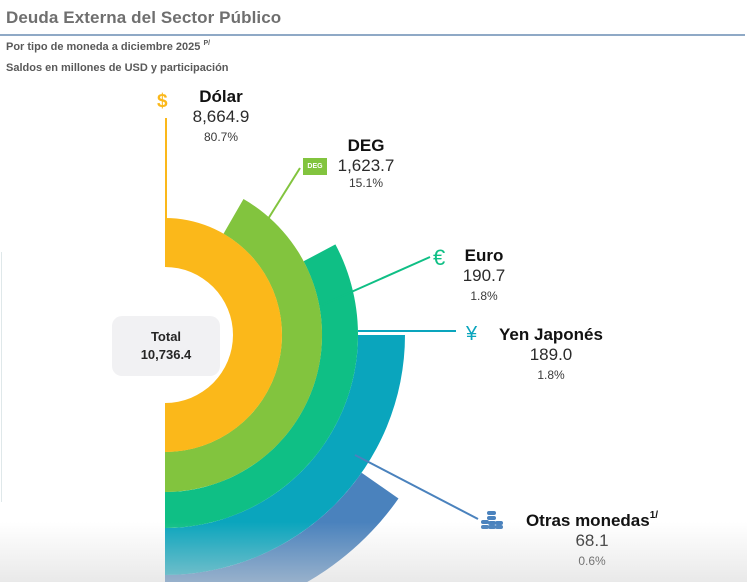 This screenshot has height=582, width=747. Describe the element at coordinates (472, 334) in the screenshot. I see `yen-icon: ¥` at that location.